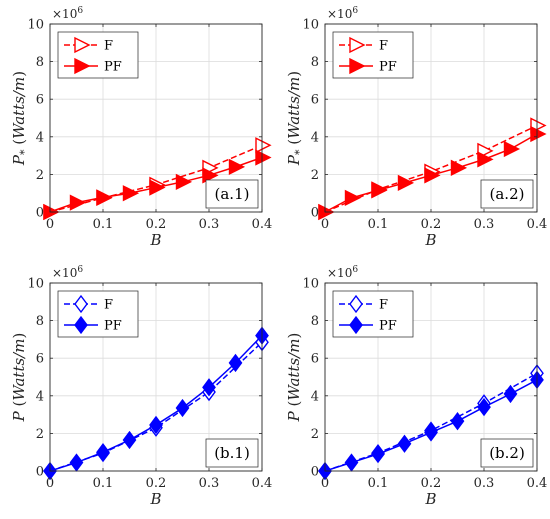 The image size is (550, 519). I want to click on panel-label: (b.1), so click(232, 453).